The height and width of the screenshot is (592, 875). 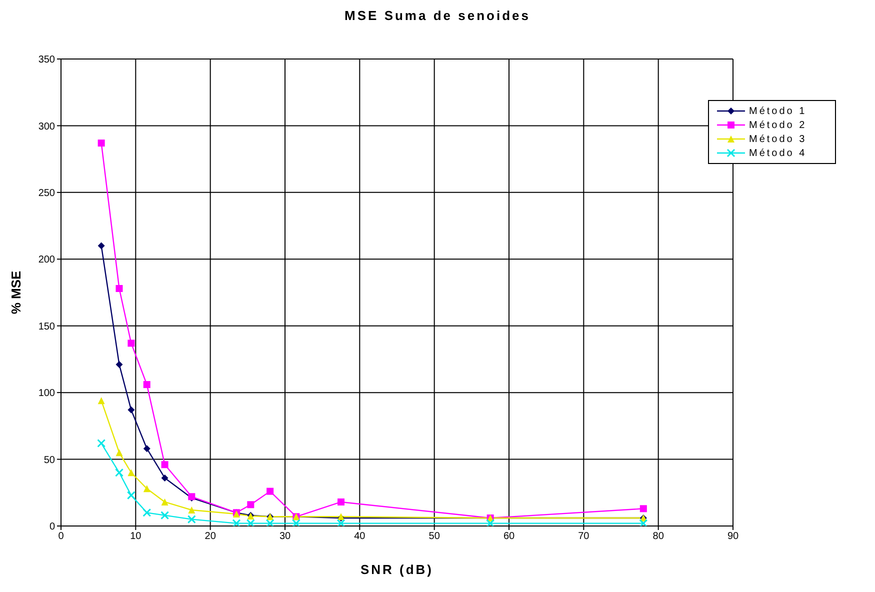 What do you see at coordinates (47, 60) in the screenshot?
I see `y-tick-label: 350` at bounding box center [47, 60].